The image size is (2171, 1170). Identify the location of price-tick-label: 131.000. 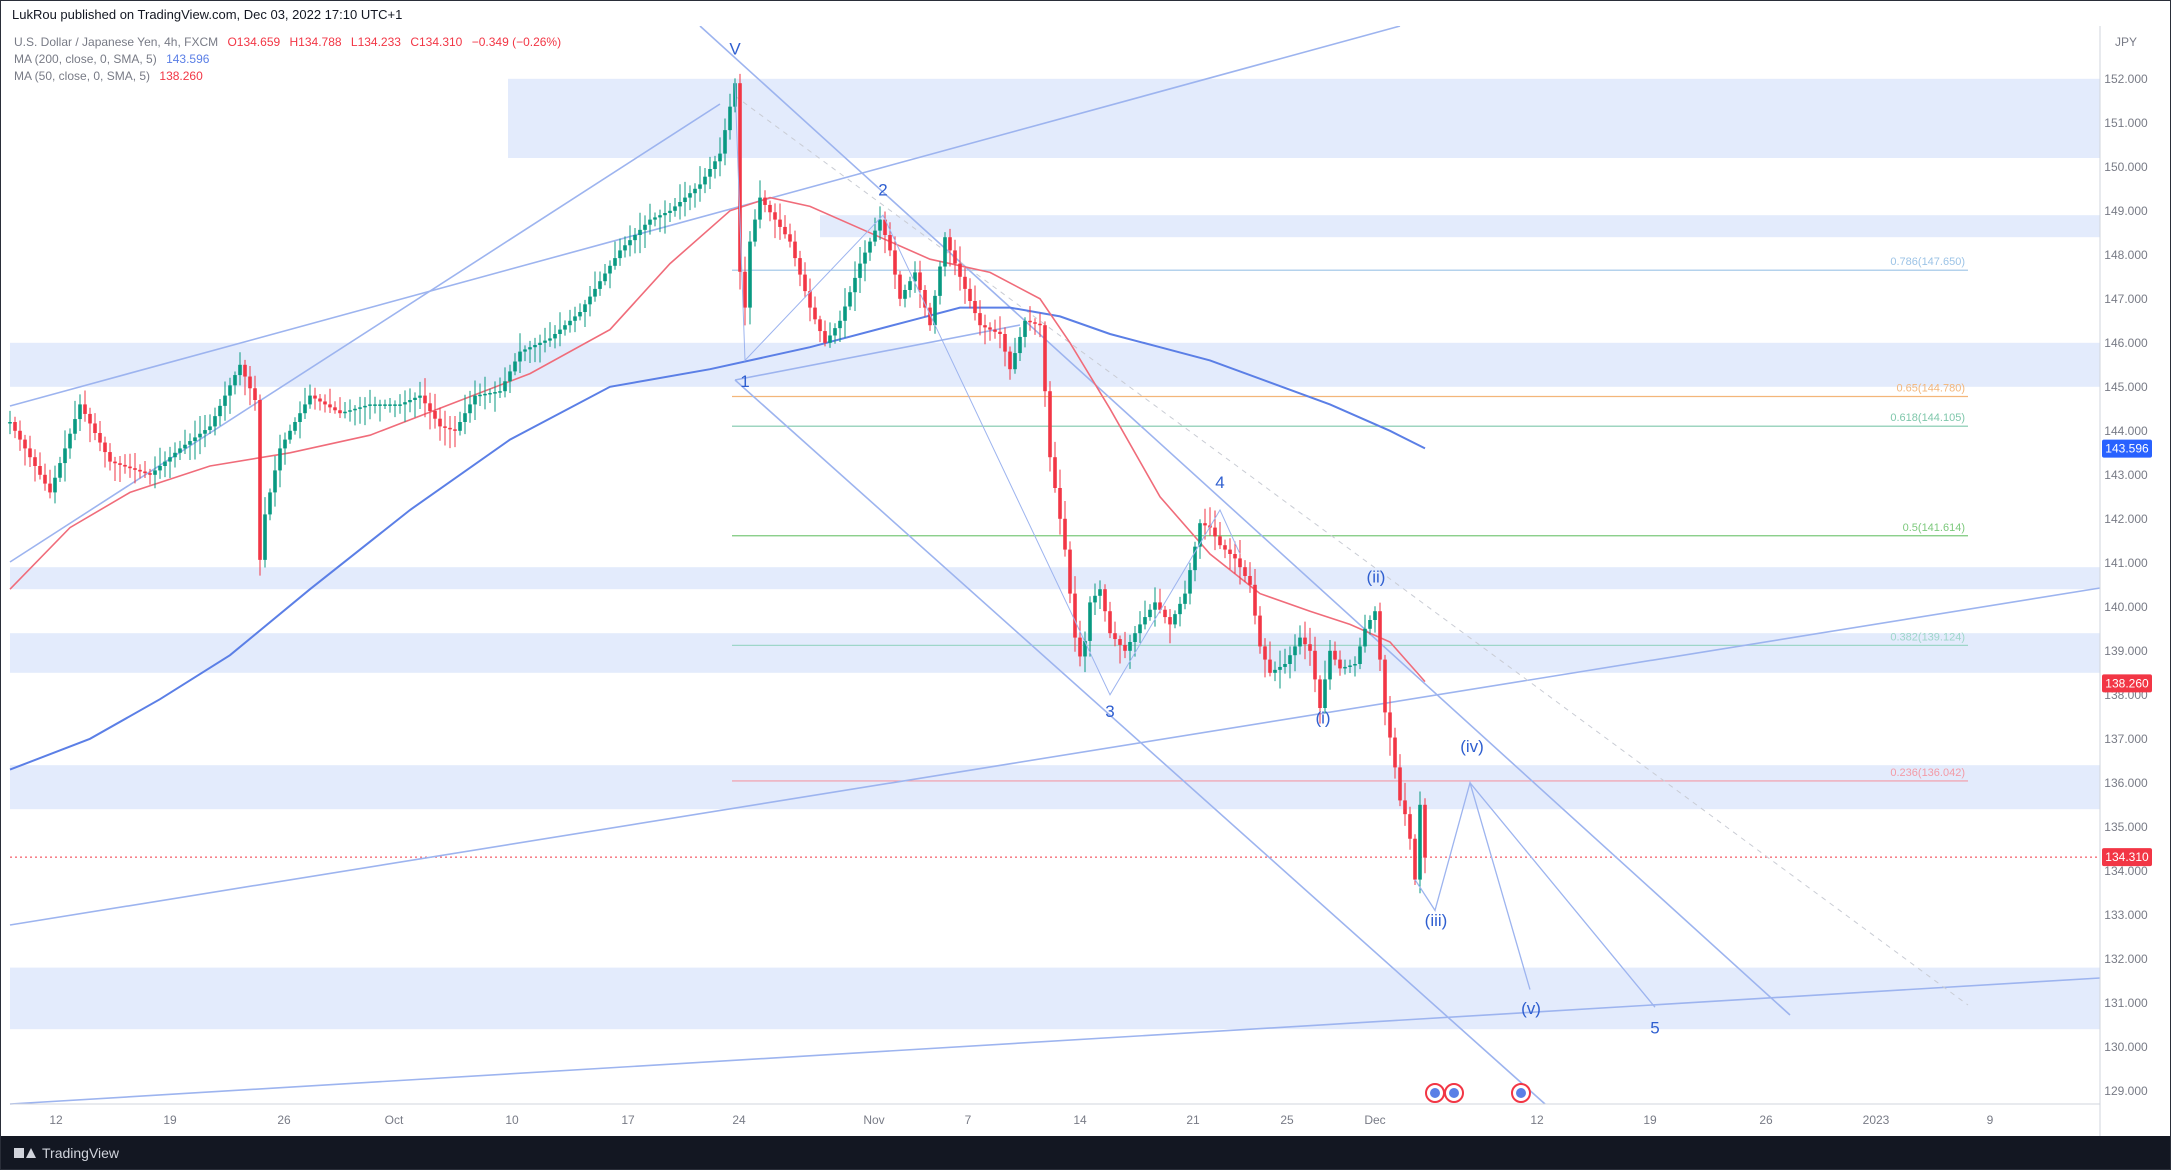
(2126, 1003).